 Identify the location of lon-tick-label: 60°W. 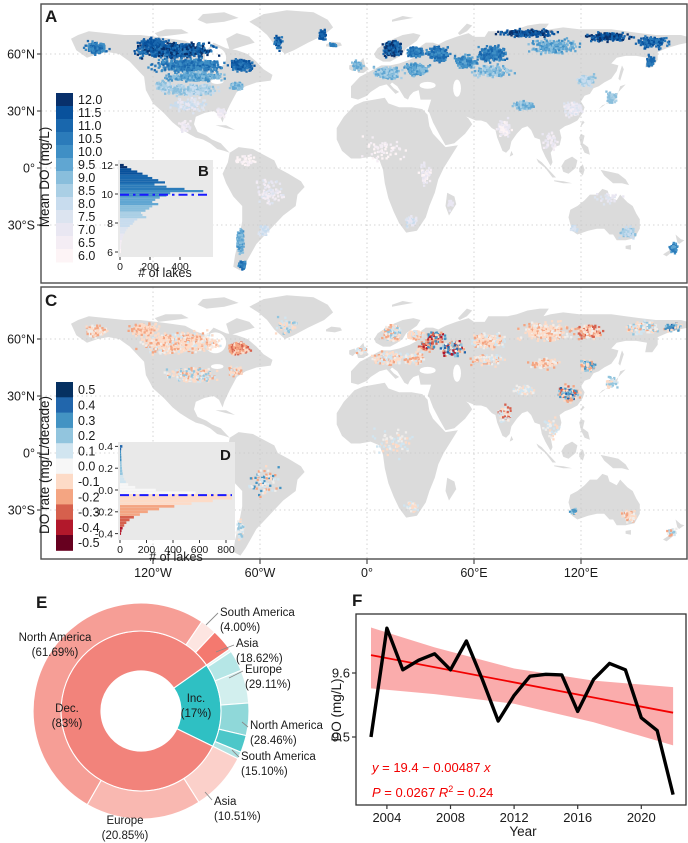
(260, 573).